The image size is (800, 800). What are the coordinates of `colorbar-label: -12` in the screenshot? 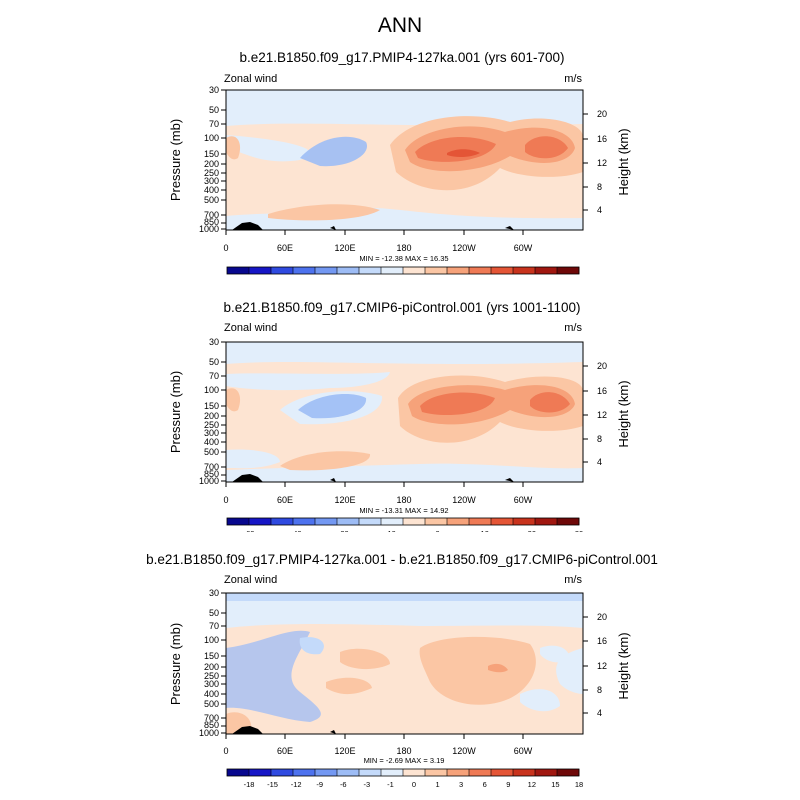 It's located at (296, 784).